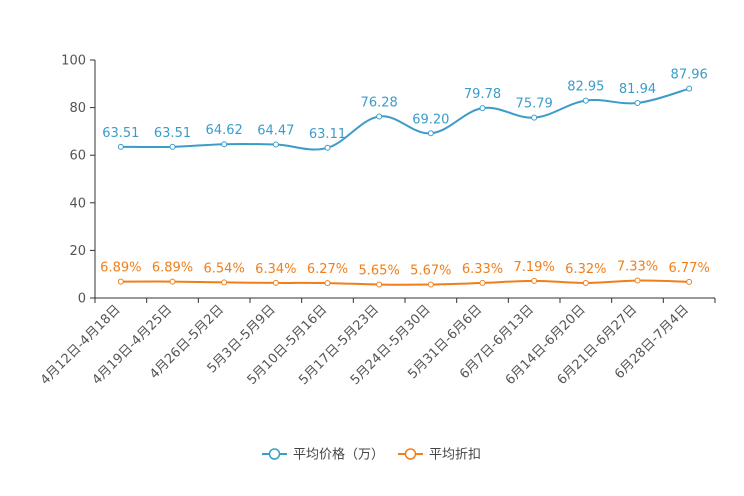 The width and height of the screenshot is (744, 496). Describe the element at coordinates (327, 269) in the screenshot. I see `data-label: 6.27%` at that location.